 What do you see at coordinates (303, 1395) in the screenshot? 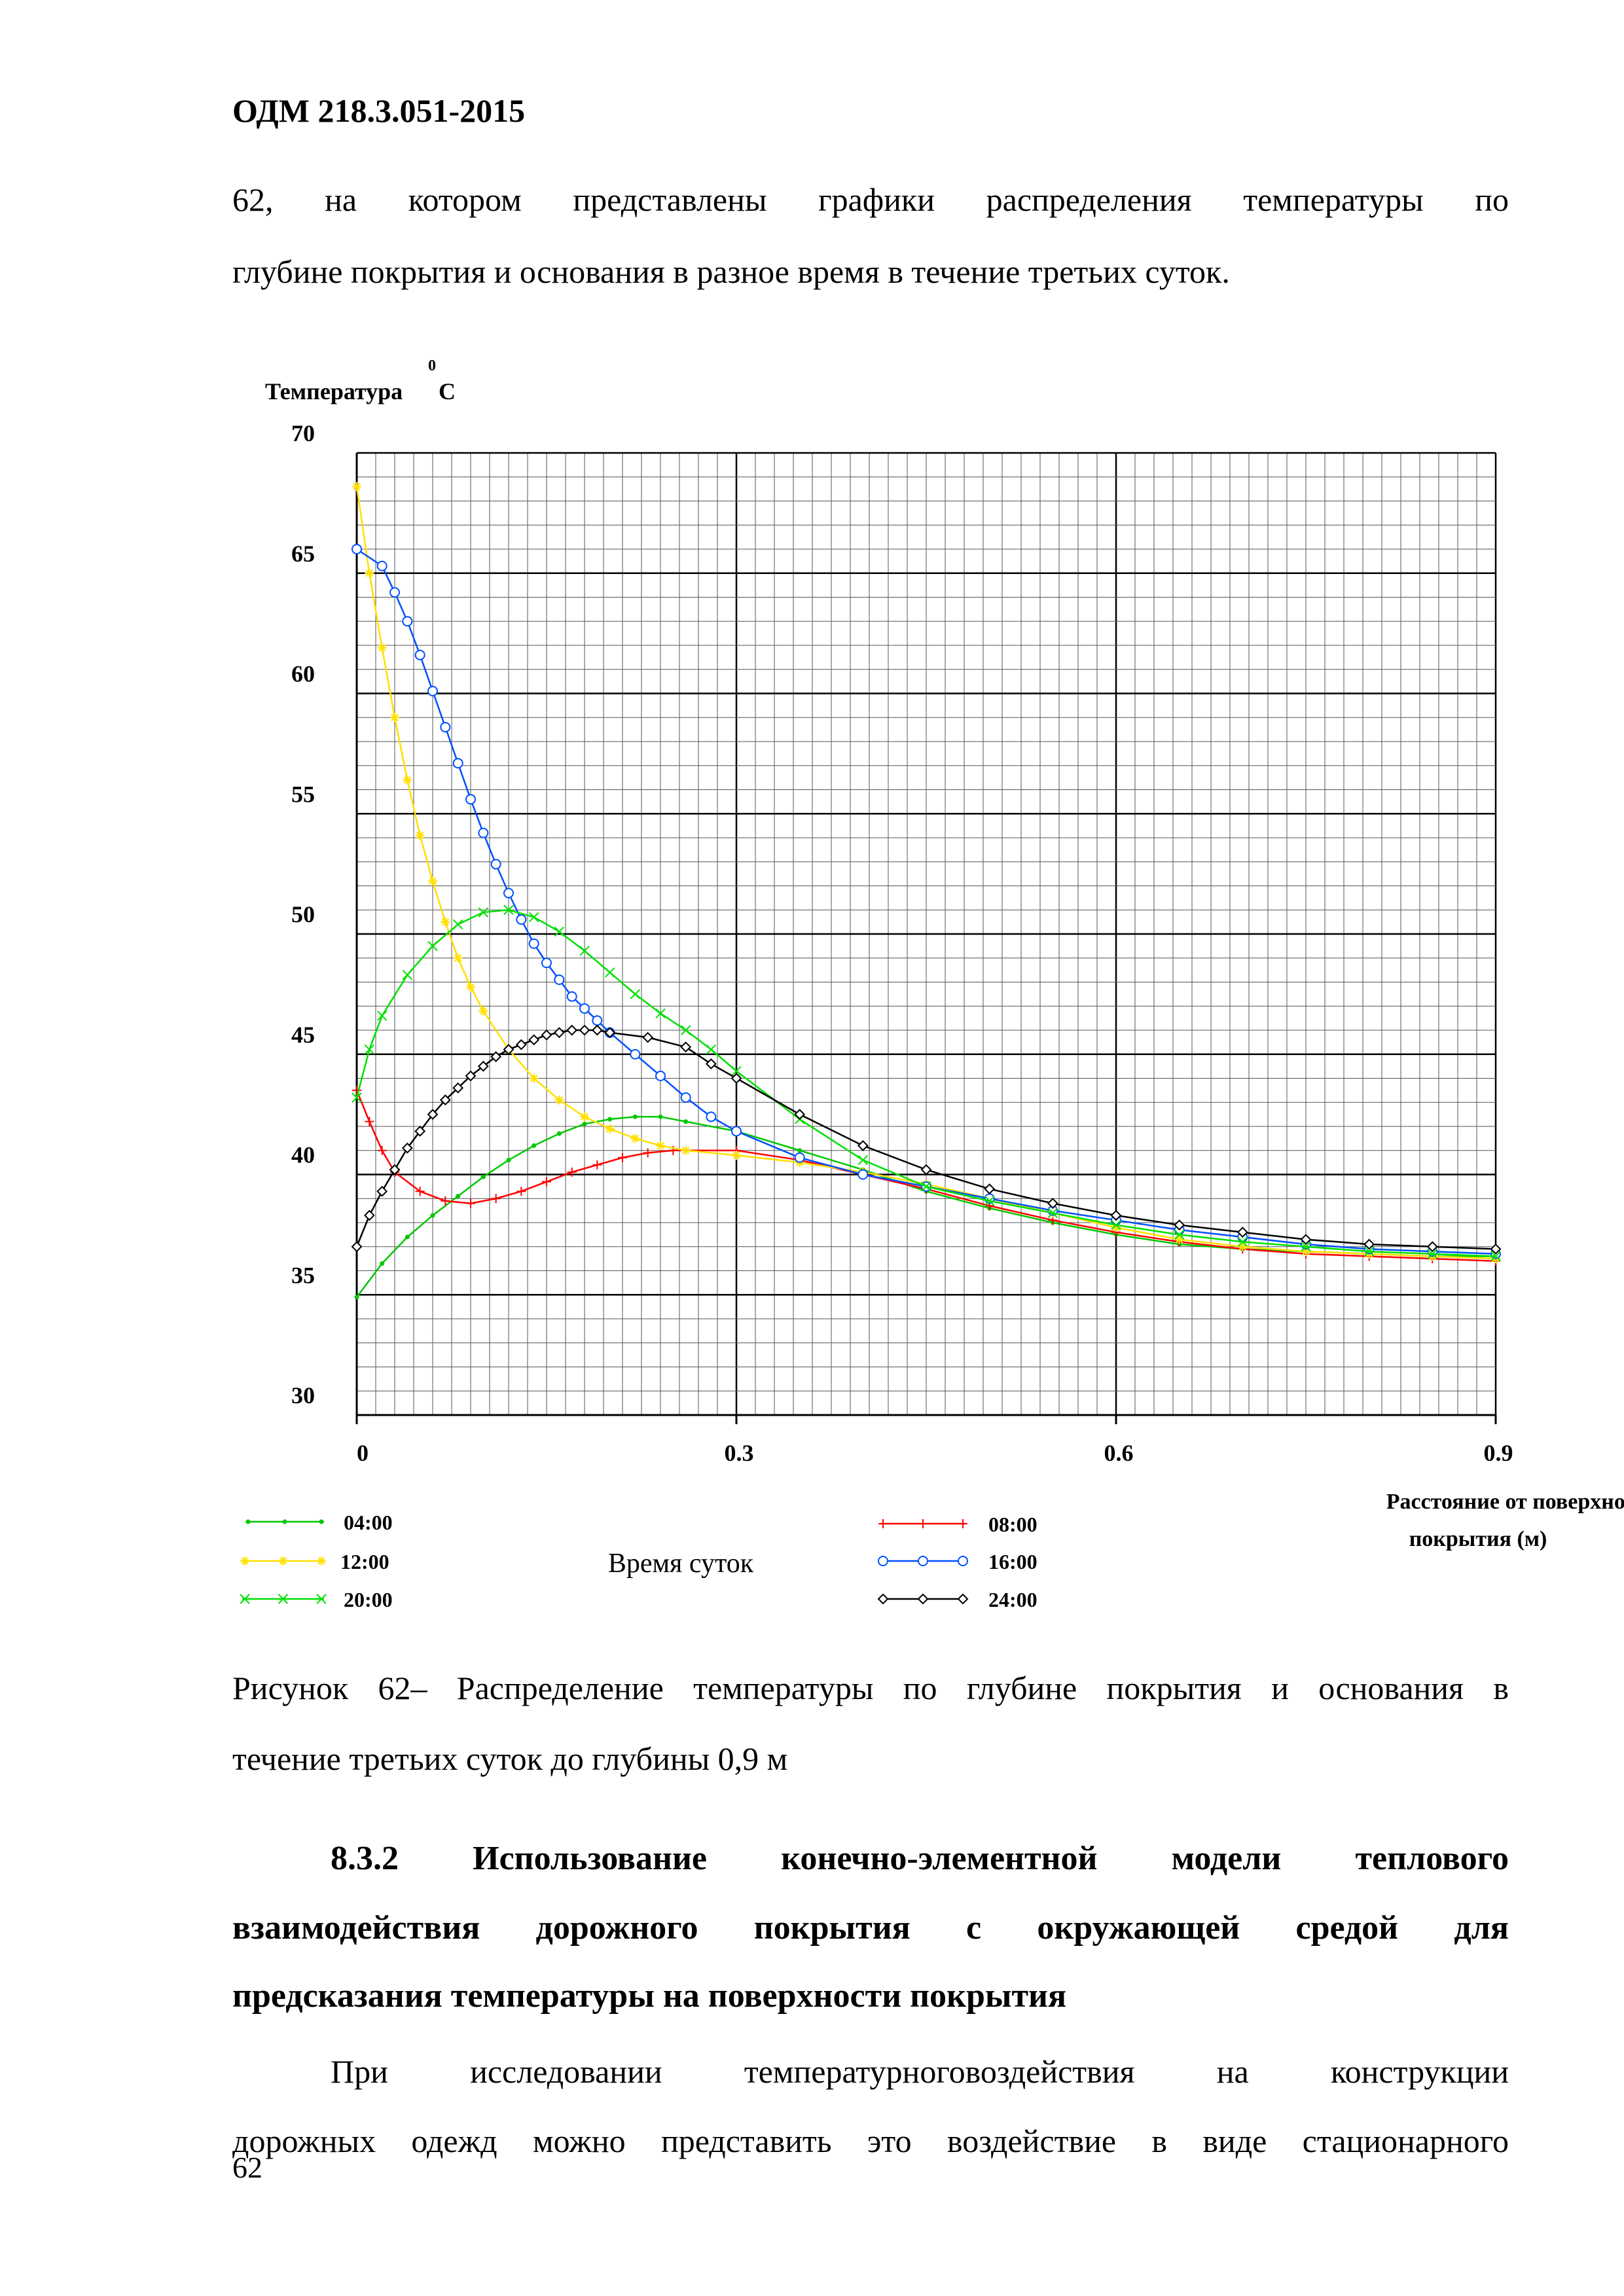
I see `y-tick-label: 30` at bounding box center [303, 1395].